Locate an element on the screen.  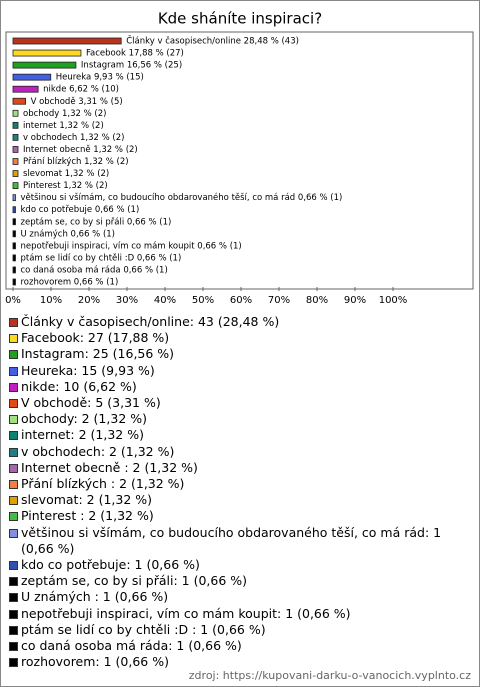
bar-label: Pinterest 1,32 % (2) is located at coordinates (65, 186).